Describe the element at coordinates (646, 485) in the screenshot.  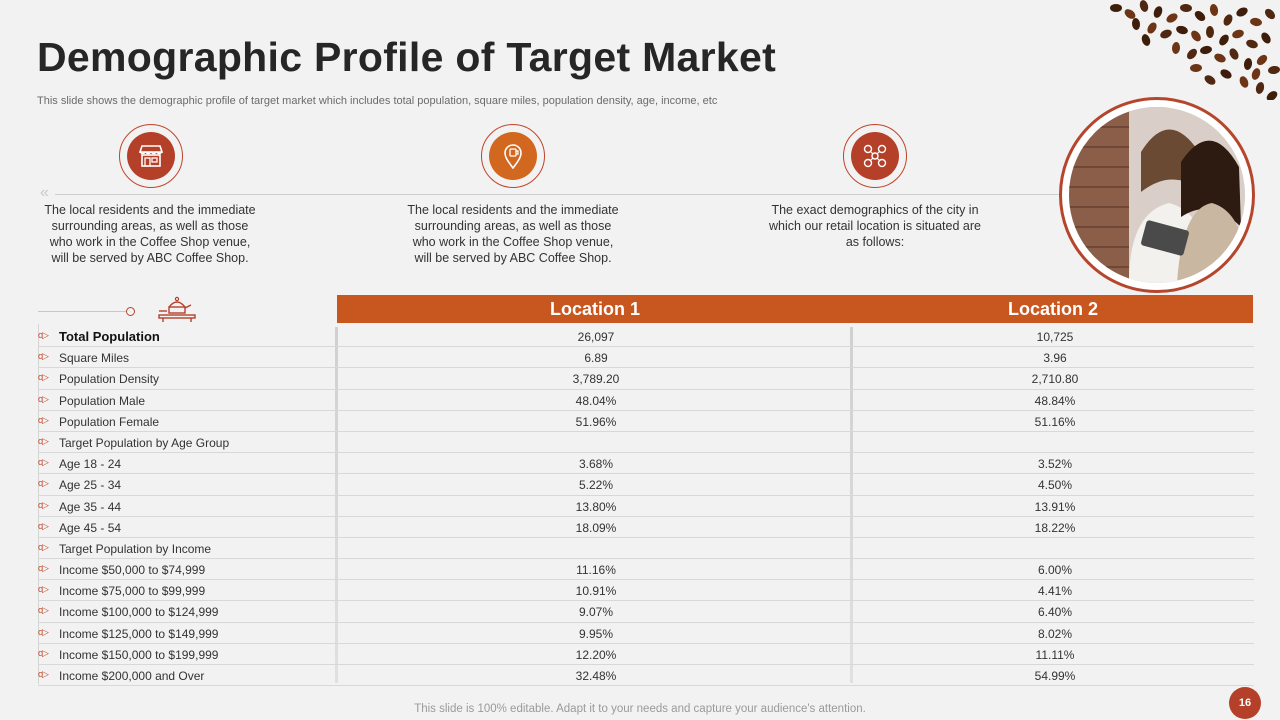
I see `table-row: o▷ Age 25 - 34 5.22% 4.50%` at that location.